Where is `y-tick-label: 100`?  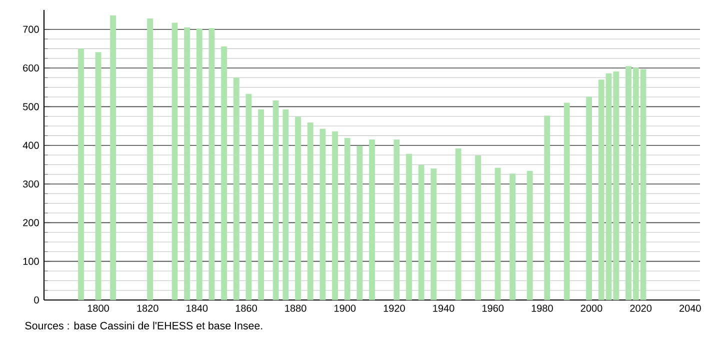 y-tick-label: 100 is located at coordinates (31, 261).